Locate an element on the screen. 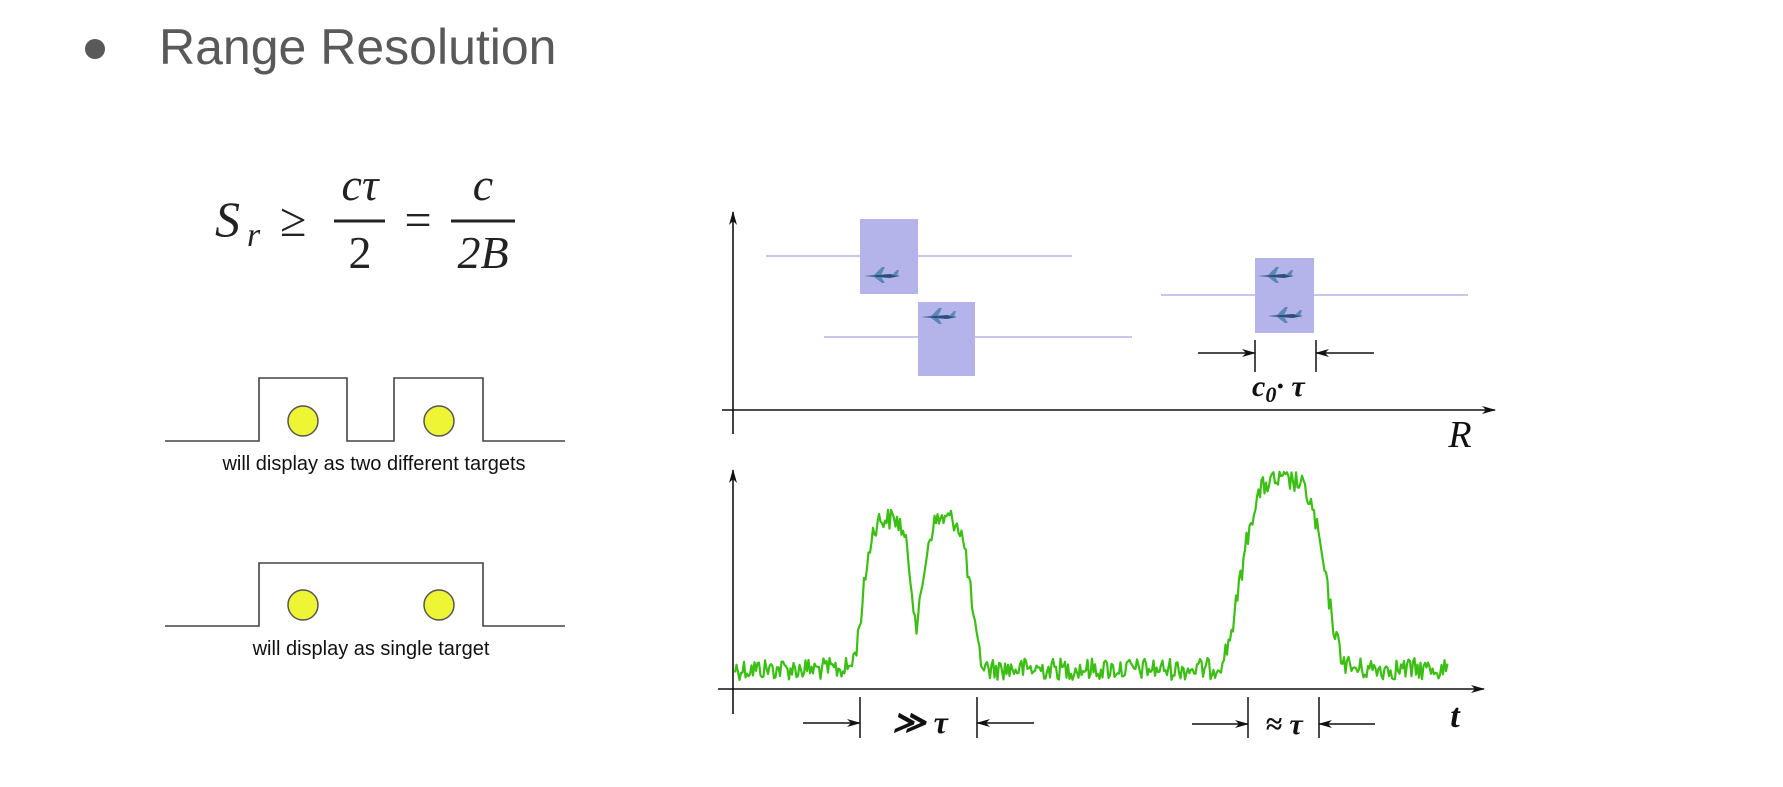  interval-label: ≈ τ is located at coordinates (1284, 724).